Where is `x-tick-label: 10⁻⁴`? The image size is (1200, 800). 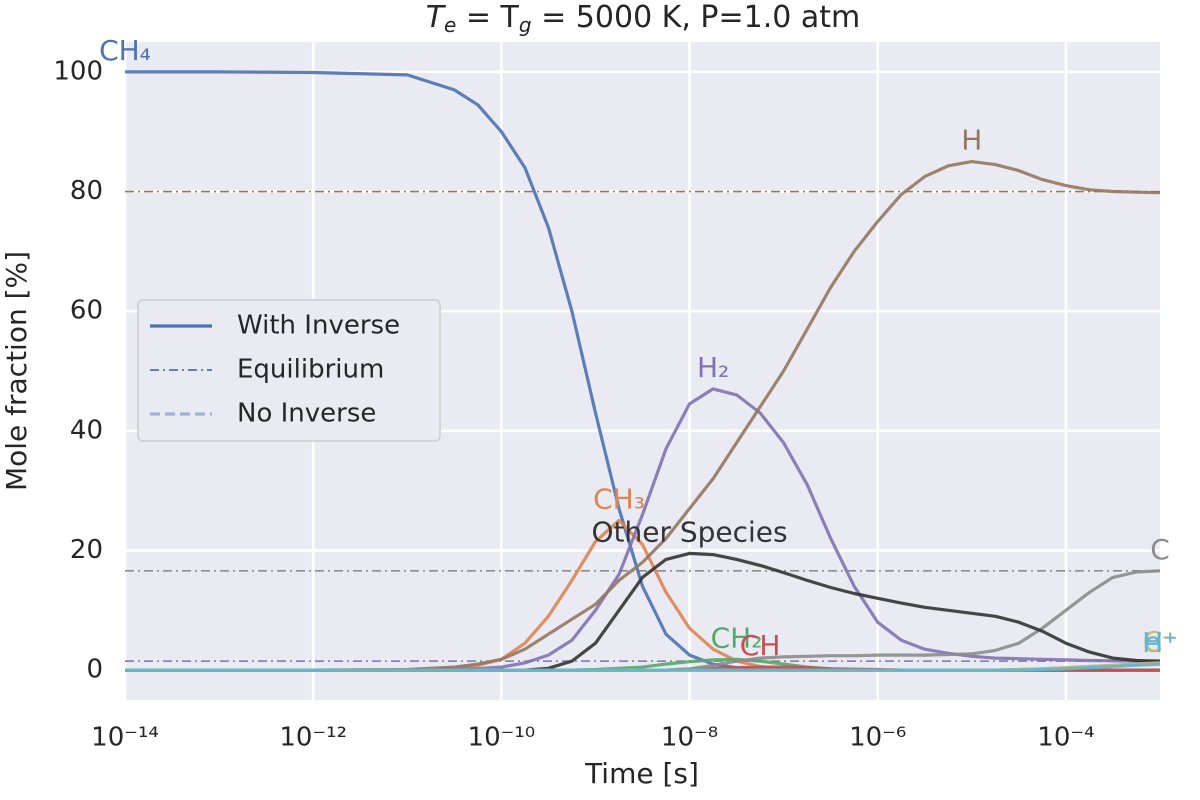
x-tick-label: 10⁻⁴ is located at coordinates (1065, 738).